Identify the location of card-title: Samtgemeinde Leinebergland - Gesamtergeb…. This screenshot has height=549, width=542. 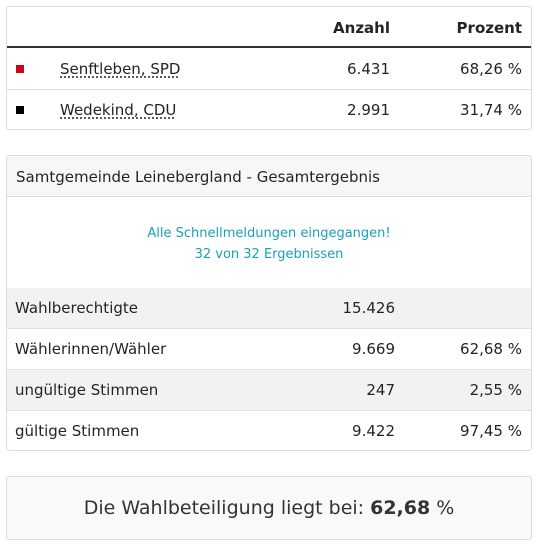
(198, 177).